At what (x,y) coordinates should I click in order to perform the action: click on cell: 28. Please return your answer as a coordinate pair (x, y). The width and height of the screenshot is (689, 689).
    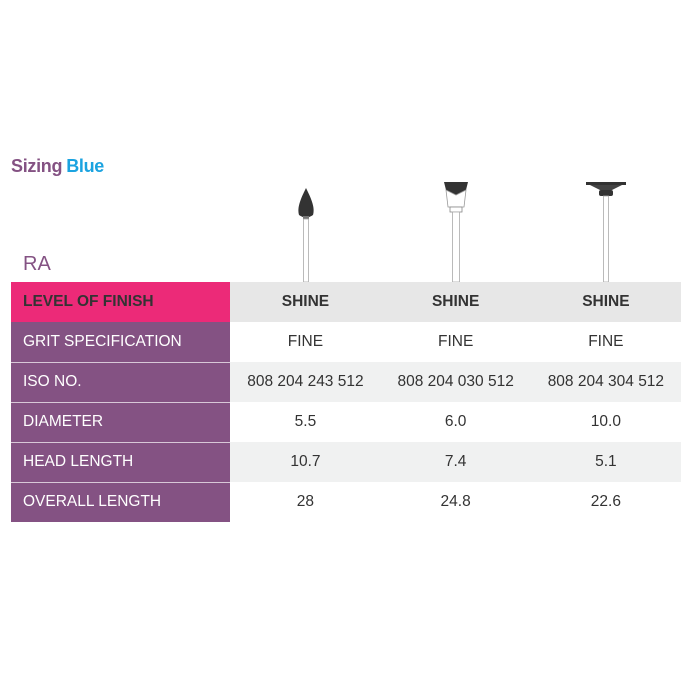
    Looking at the image, I should click on (305, 501).